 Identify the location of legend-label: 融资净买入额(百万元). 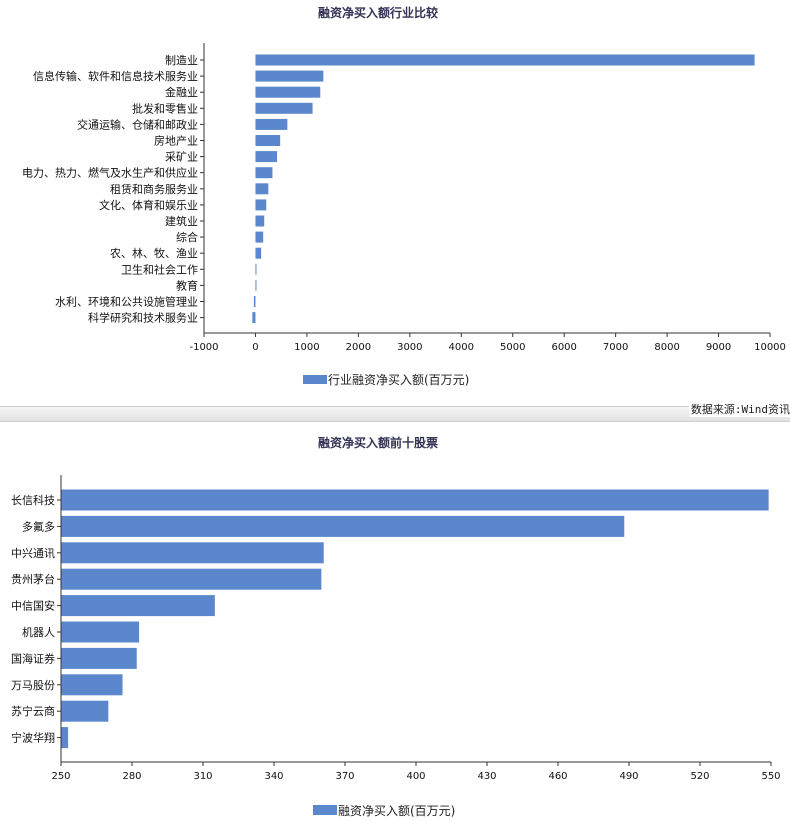
(396, 811).